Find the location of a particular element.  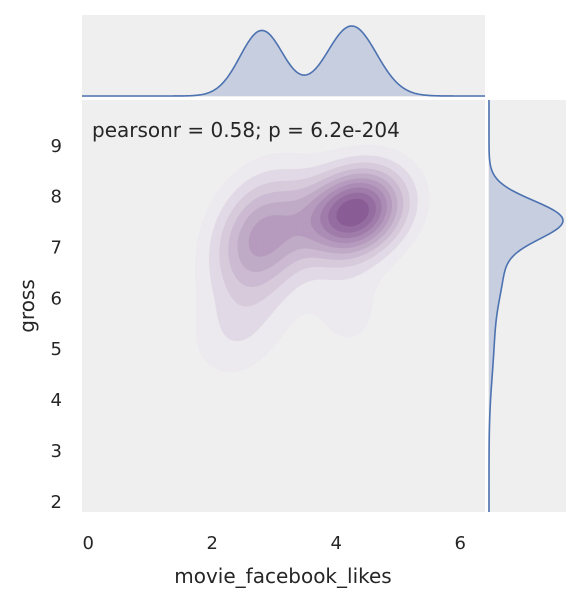

y-tick-label: 5 is located at coordinates (56, 349).